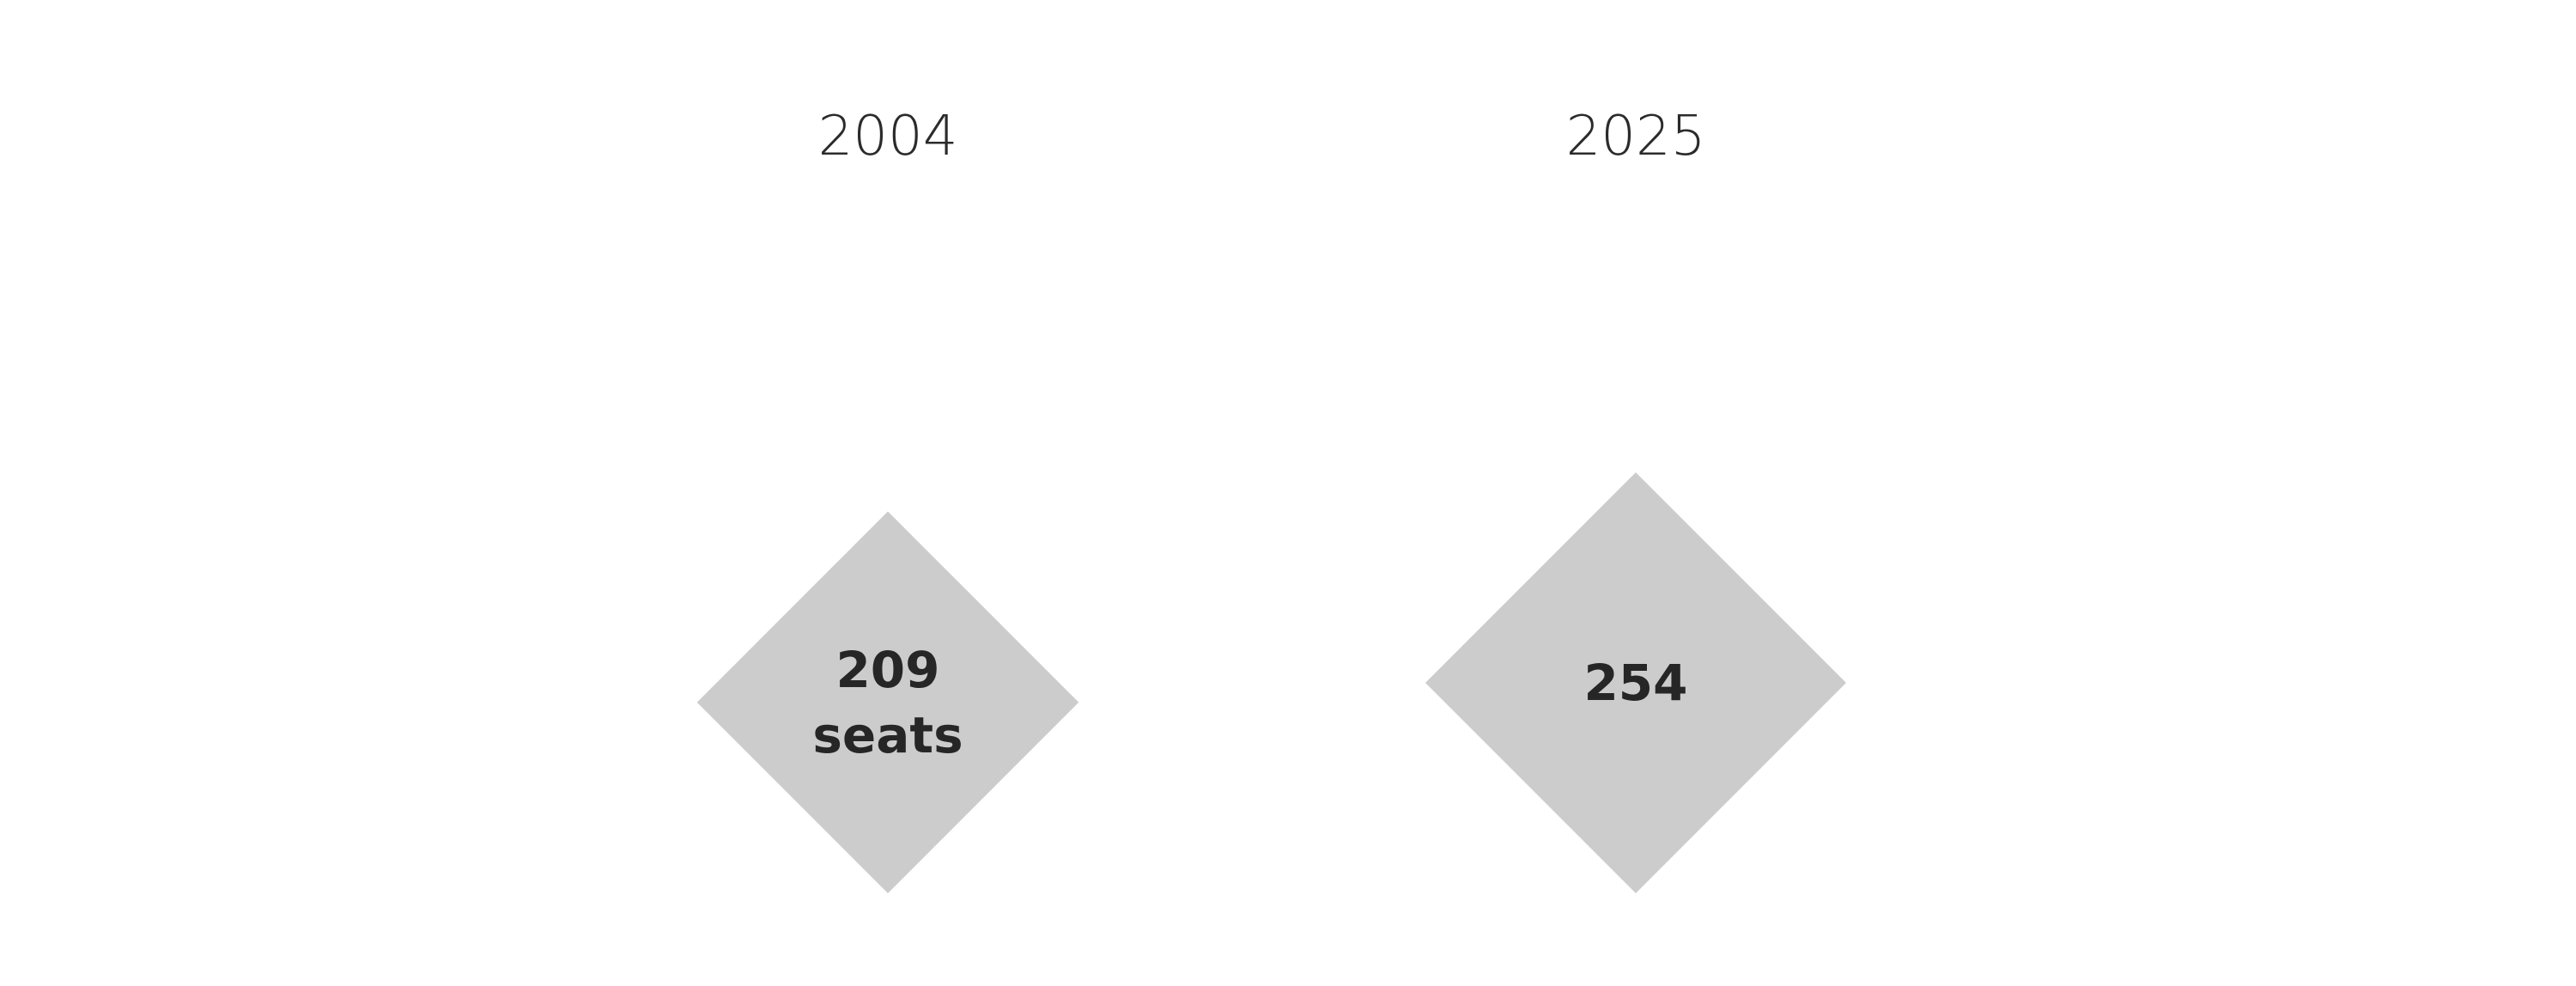 This screenshot has width=2576, height=986. I want to click on diamond-2004, so click(888, 702).